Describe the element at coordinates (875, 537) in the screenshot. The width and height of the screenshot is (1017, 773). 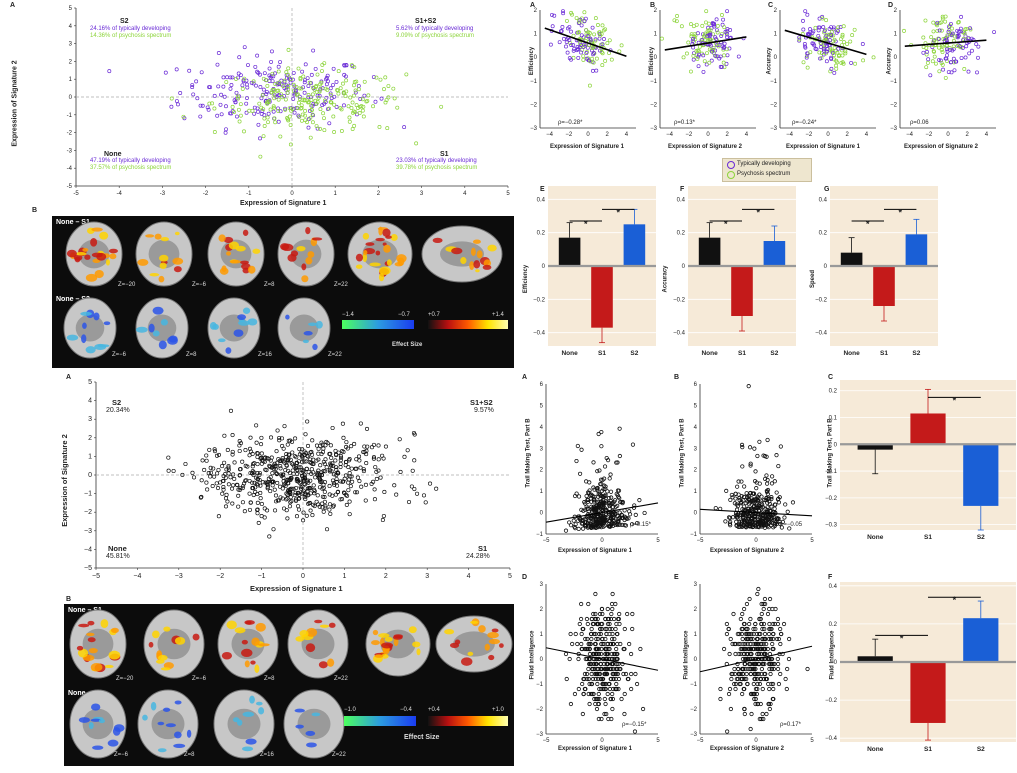
I see `category-label: None` at that location.